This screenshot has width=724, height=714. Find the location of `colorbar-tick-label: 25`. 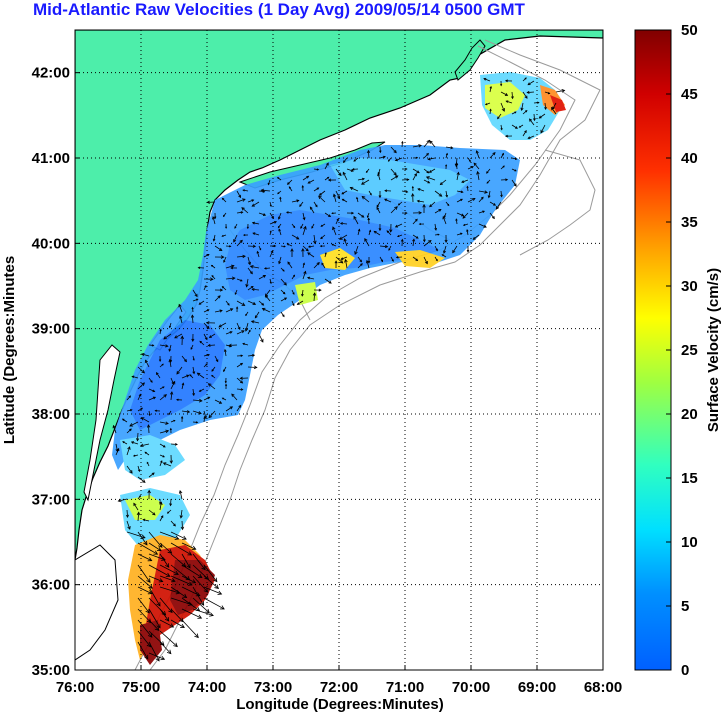

colorbar-tick-label: 25 is located at coordinates (689, 350).